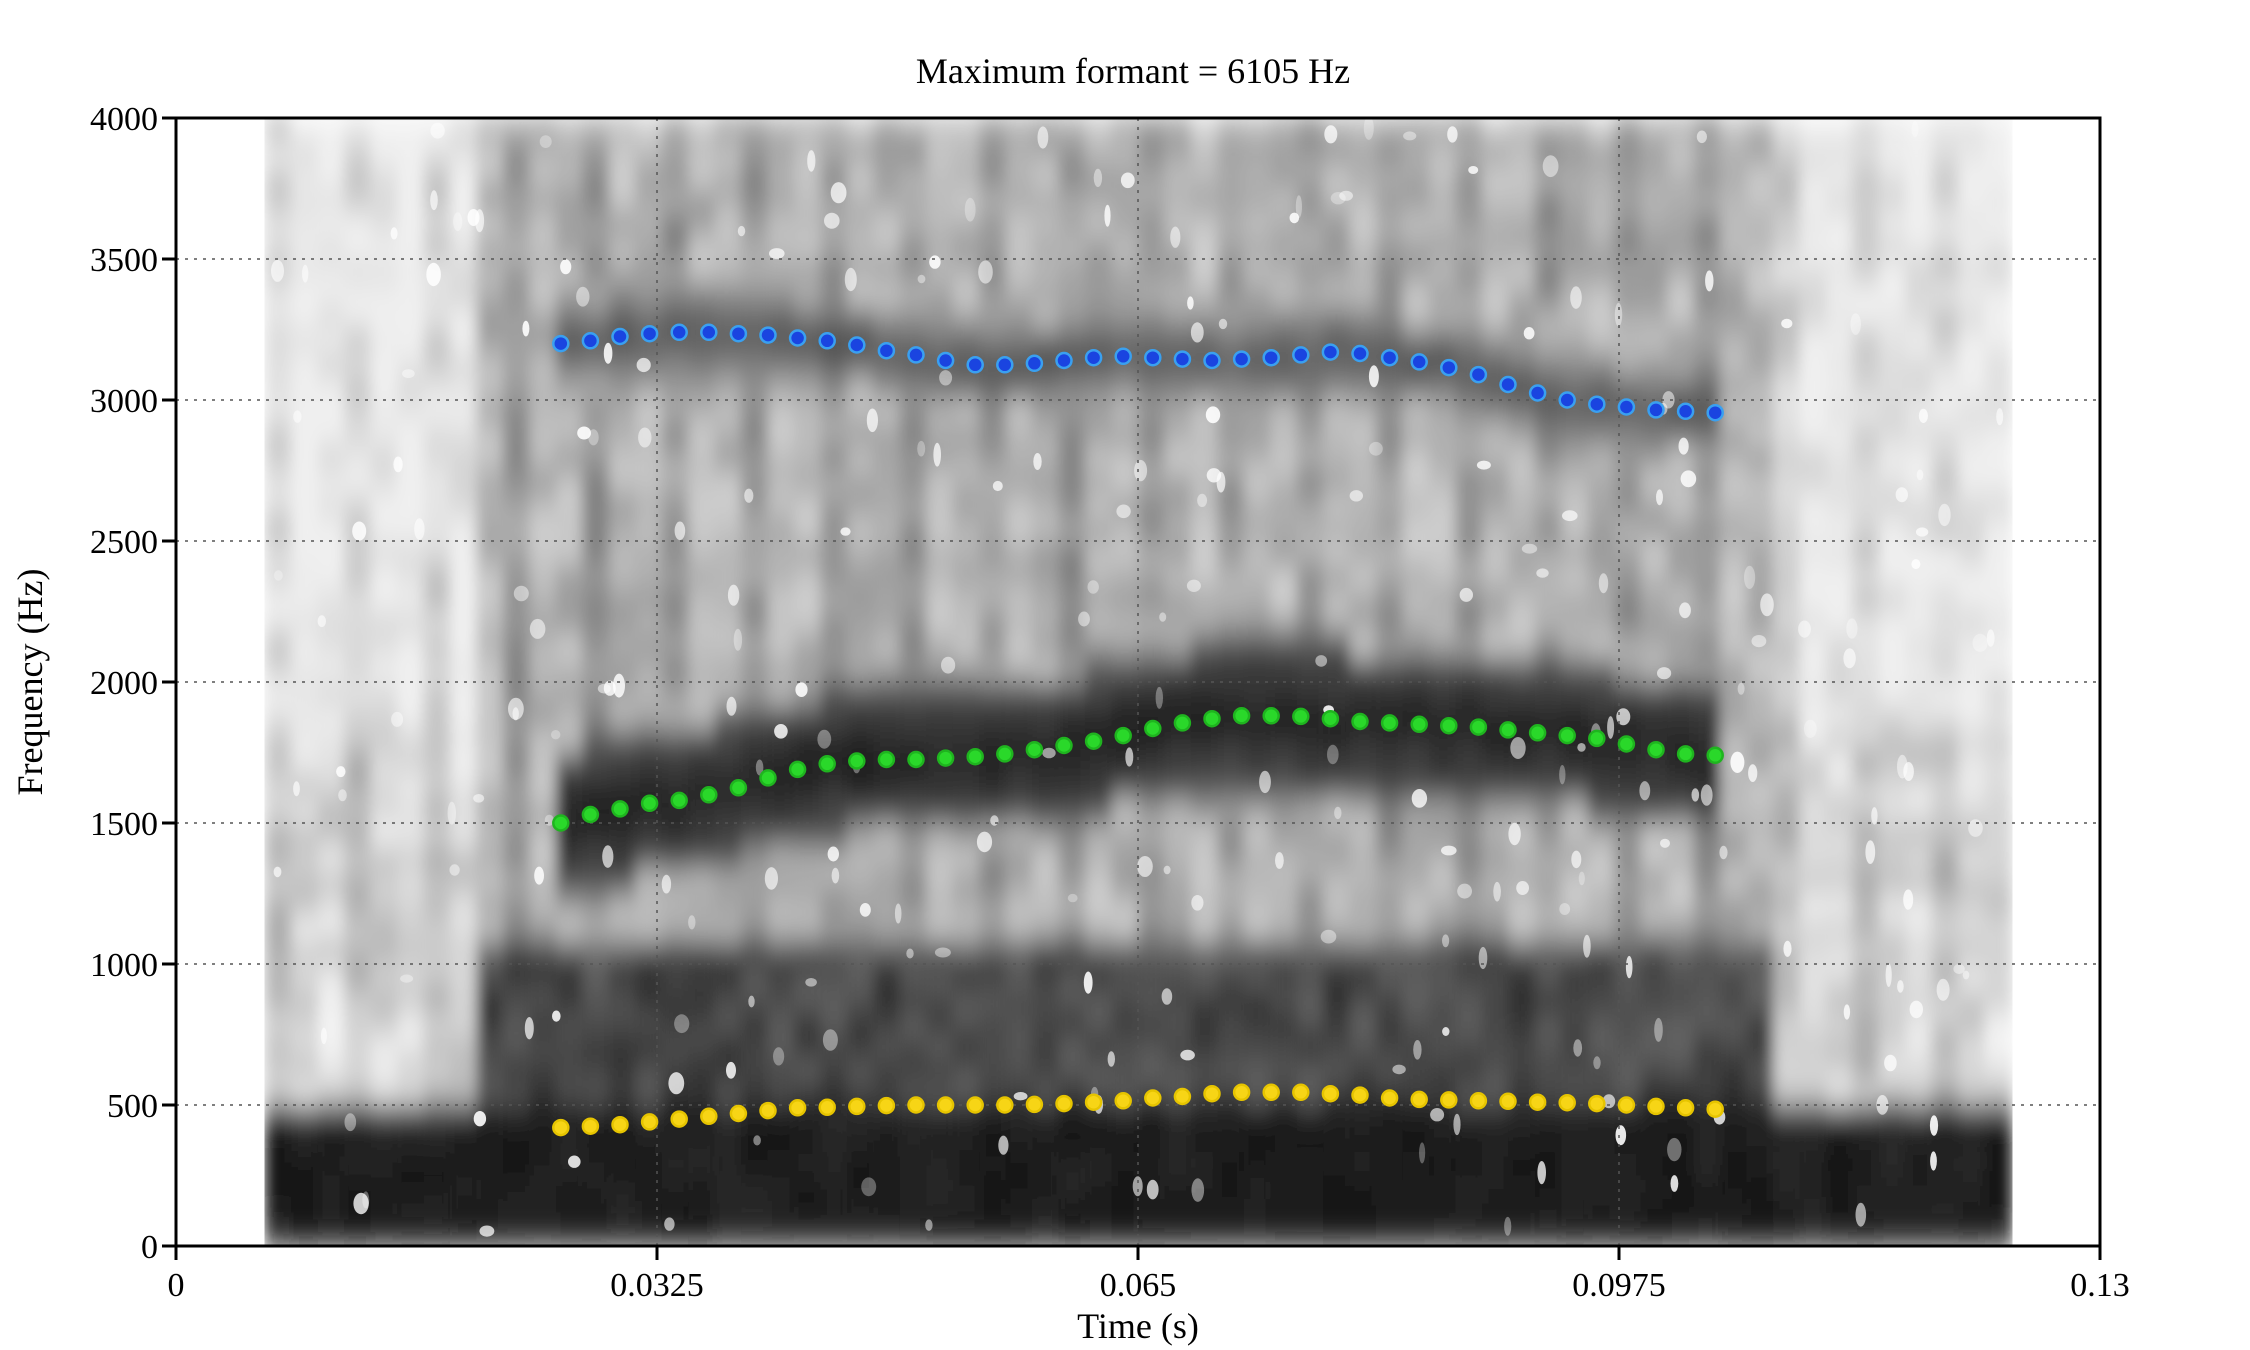  Describe the element at coordinates (124, 260) in the screenshot. I see `y-tick-label: 3500` at that location.